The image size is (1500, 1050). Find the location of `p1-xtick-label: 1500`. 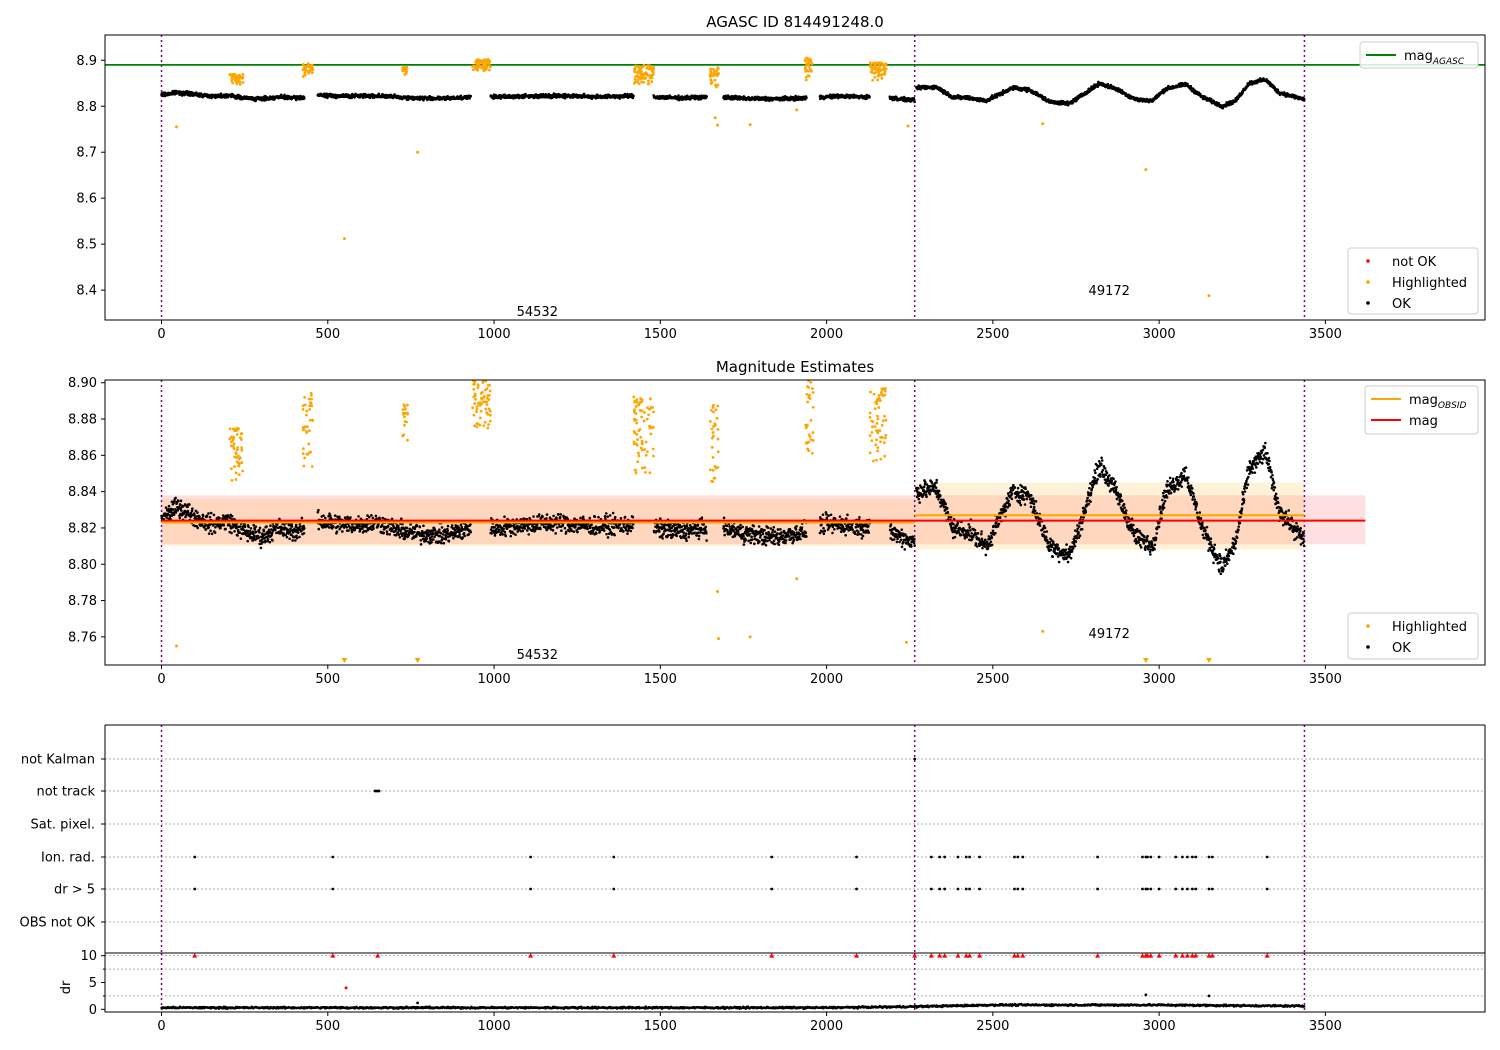

p1-xtick-label: 1500 is located at coordinates (660, 334).